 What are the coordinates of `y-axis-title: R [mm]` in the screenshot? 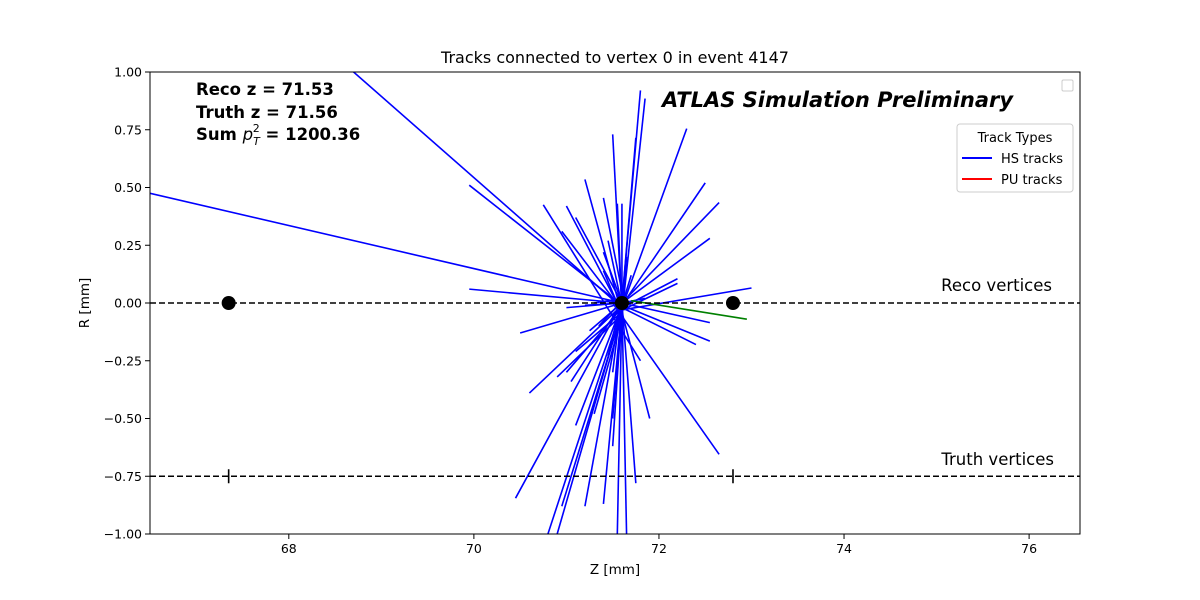 It's located at (85, 303).